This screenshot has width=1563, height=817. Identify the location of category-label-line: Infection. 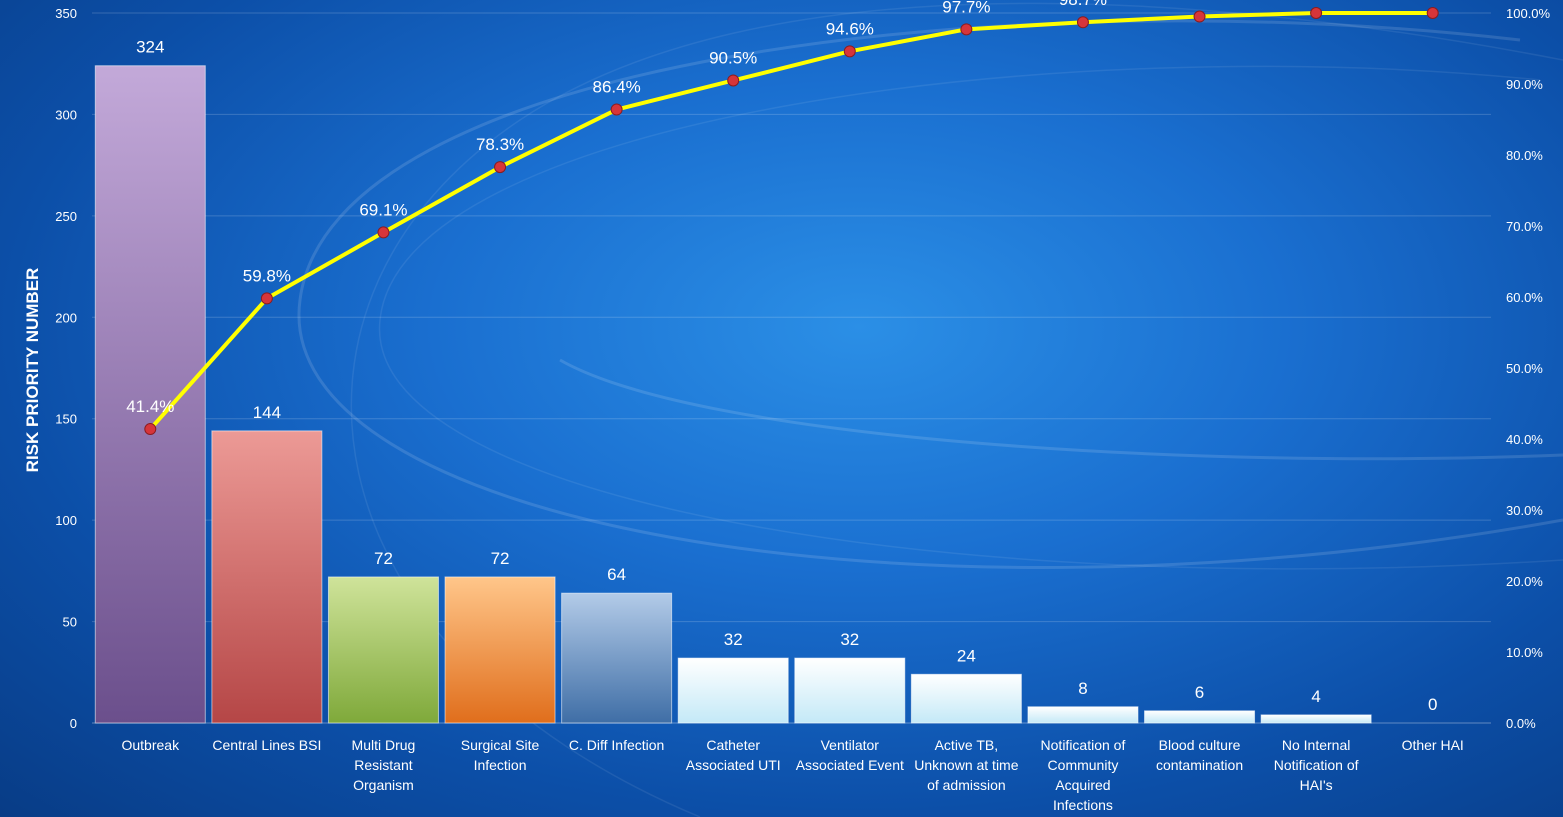
(500, 765).